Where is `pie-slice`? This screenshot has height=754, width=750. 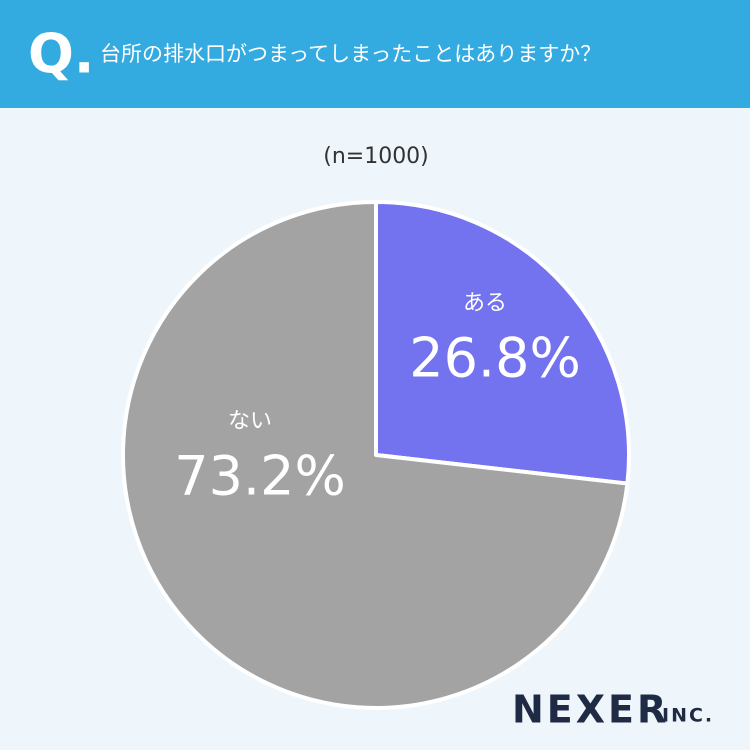 pie-slice is located at coordinates (502, 343).